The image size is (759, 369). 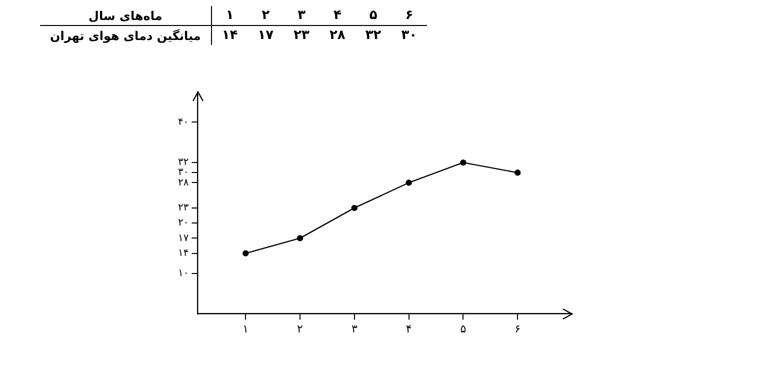 I want to click on y-tick-label: ۳۰, so click(x=183, y=172).